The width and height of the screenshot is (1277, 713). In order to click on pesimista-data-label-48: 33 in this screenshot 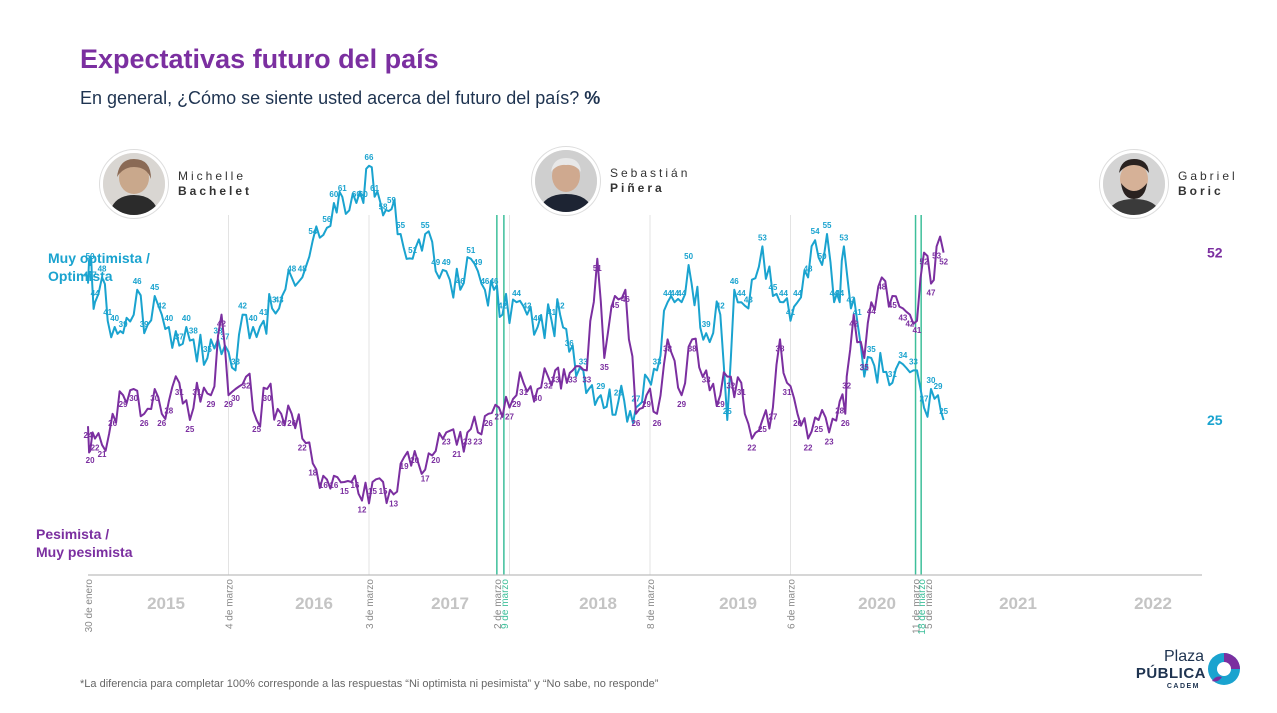, I will do `click(555, 379)`.